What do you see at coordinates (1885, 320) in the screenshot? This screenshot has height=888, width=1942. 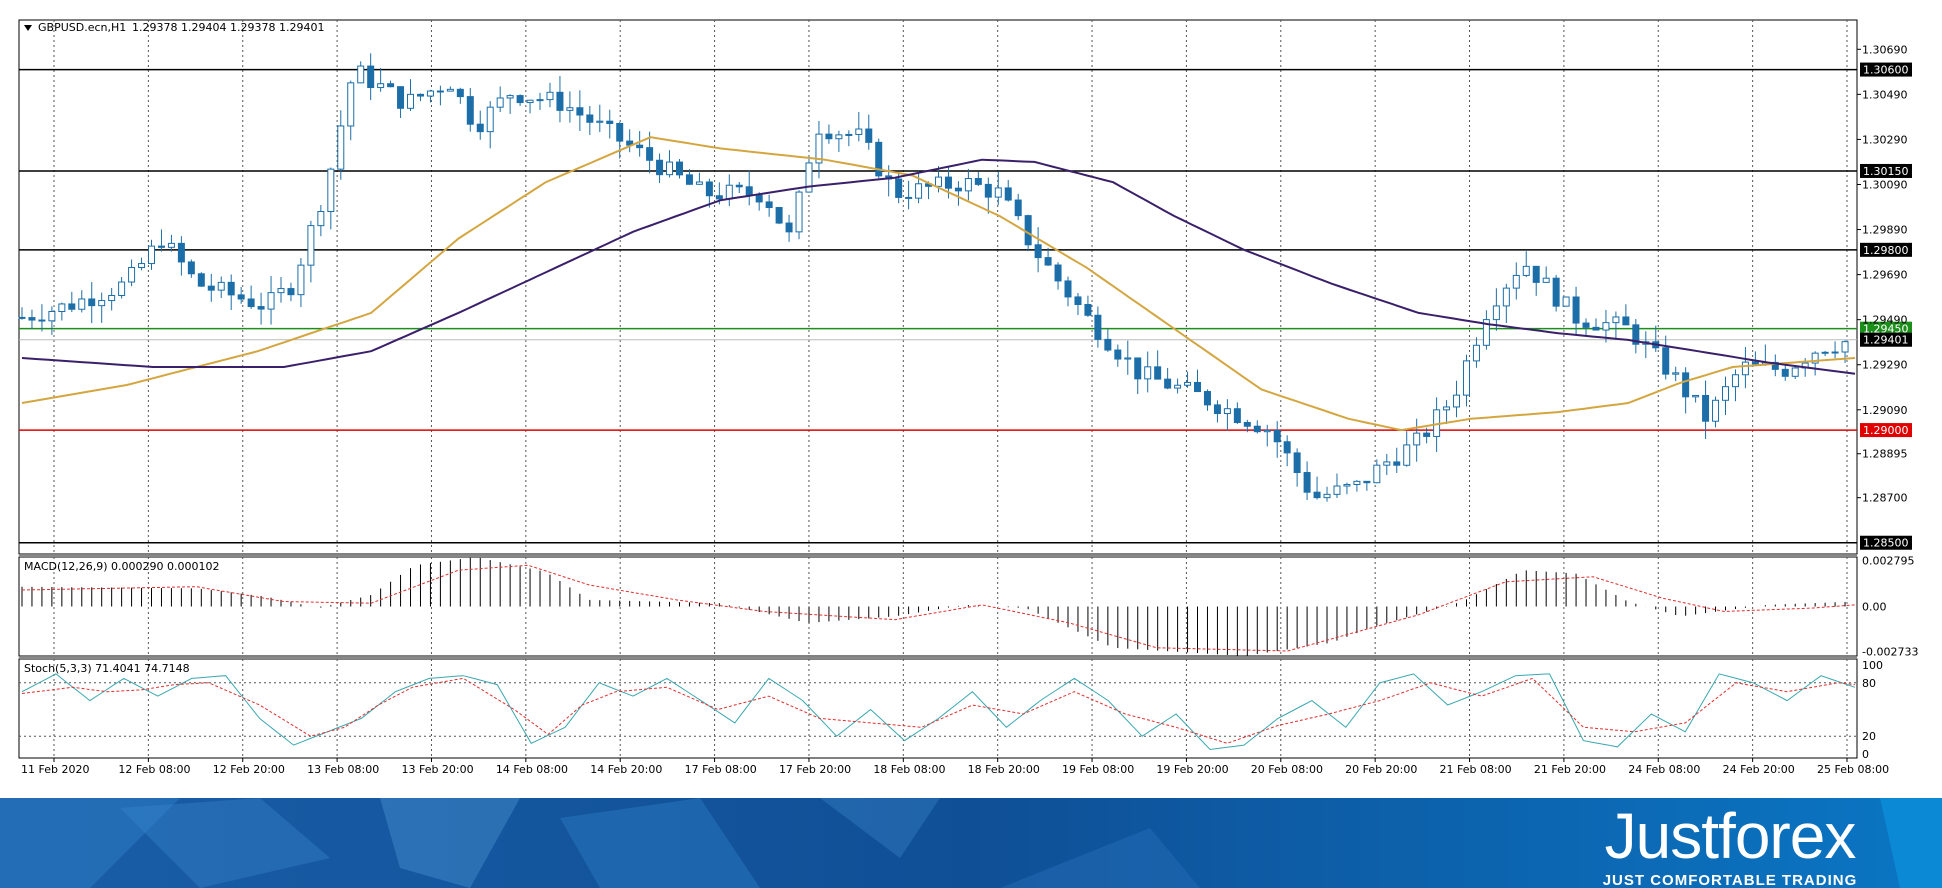 I see `y-tick-label: 1.29490` at bounding box center [1885, 320].